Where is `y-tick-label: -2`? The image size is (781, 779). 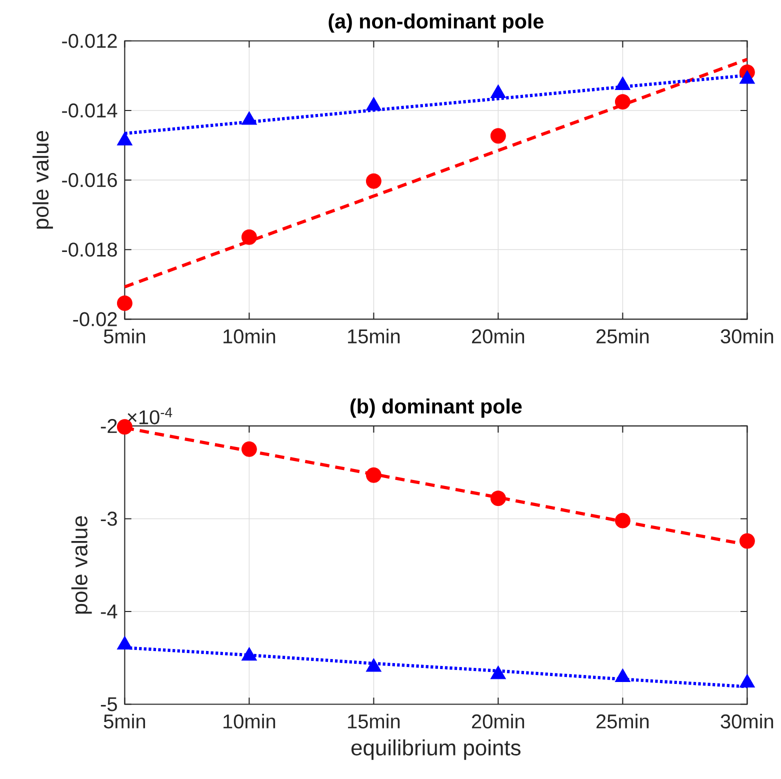
y-tick-label: -2 is located at coordinates (108, 425).